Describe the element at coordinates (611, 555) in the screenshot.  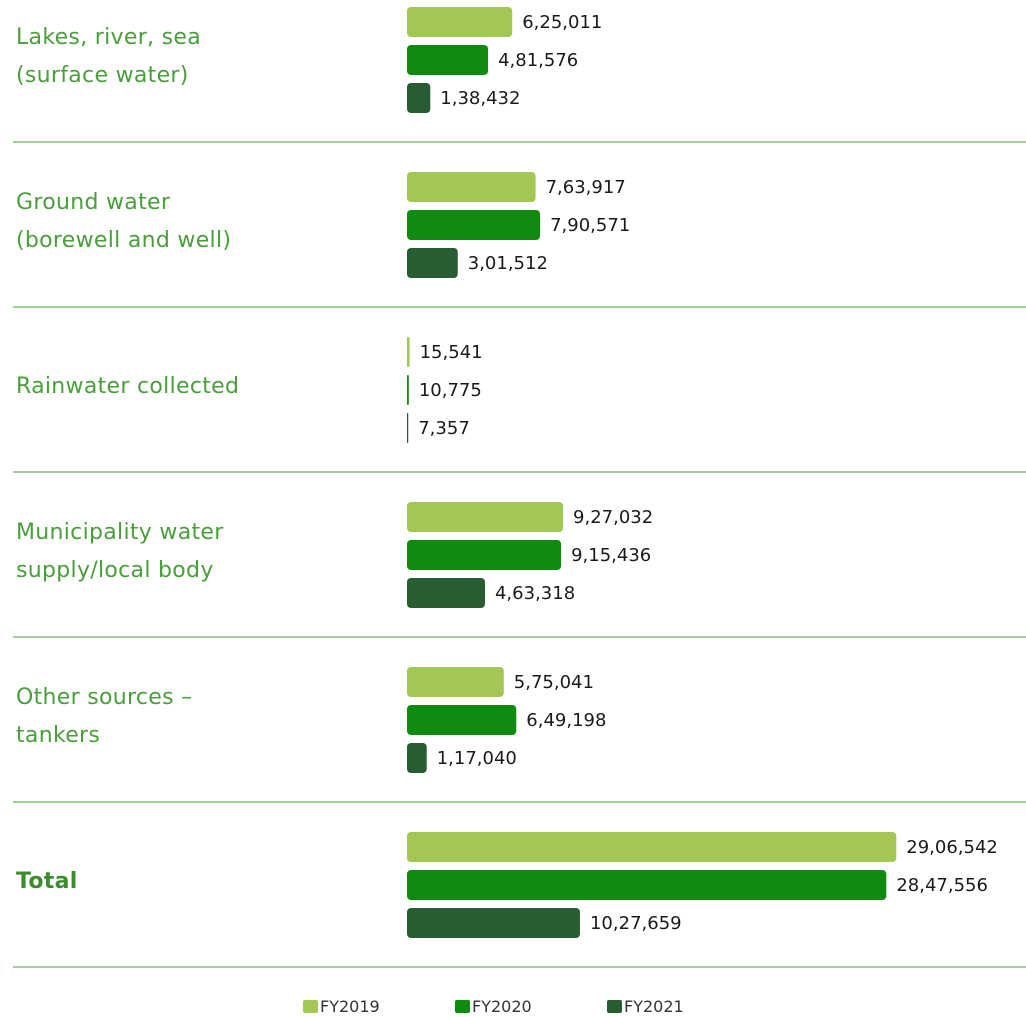
I see `value-label: 9,15,436` at that location.